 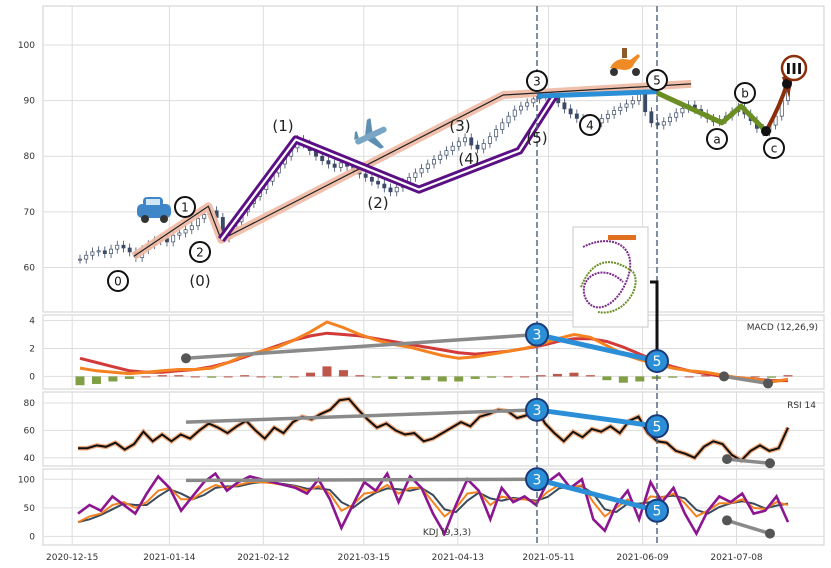 I want to click on inset-connector-line, so click(x=654, y=319).